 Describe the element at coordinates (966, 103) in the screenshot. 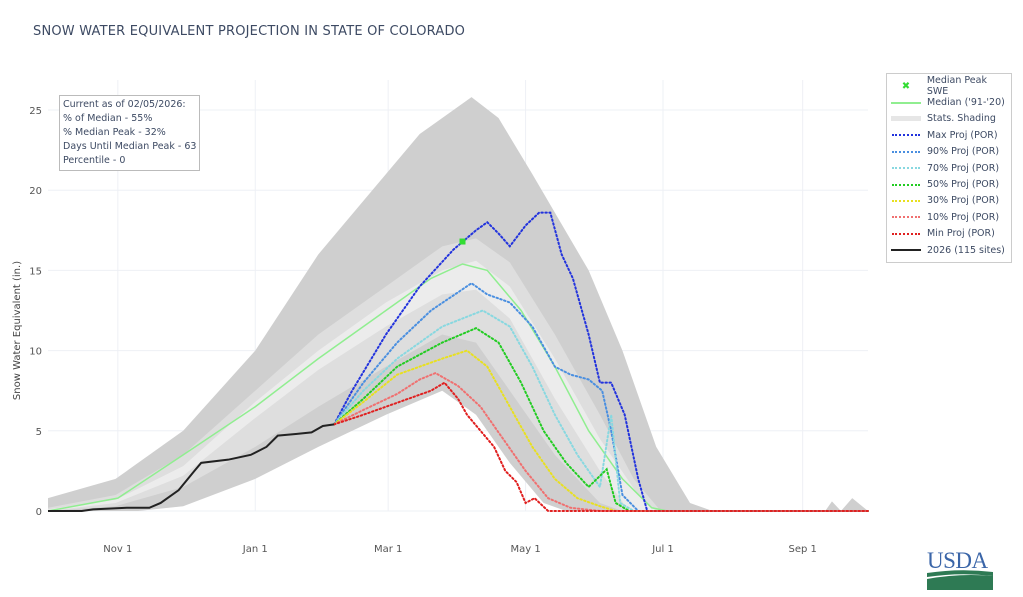

I see `legend-label: Median ('91-'20)` at that location.